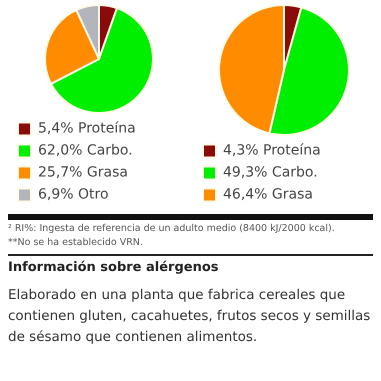 This screenshot has width=381, height=381. Describe the element at coordinates (76, 243) in the screenshot. I see `text: **No se ha establecido VRN.` at that location.